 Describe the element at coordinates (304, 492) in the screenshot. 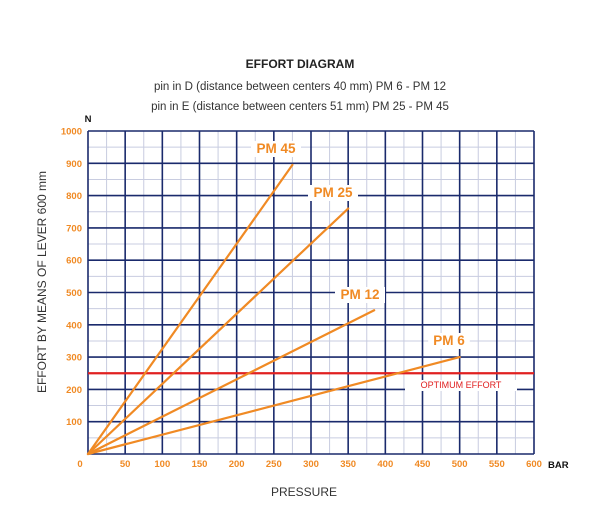

I see `x-axis-label: PRESSURE` at that location.